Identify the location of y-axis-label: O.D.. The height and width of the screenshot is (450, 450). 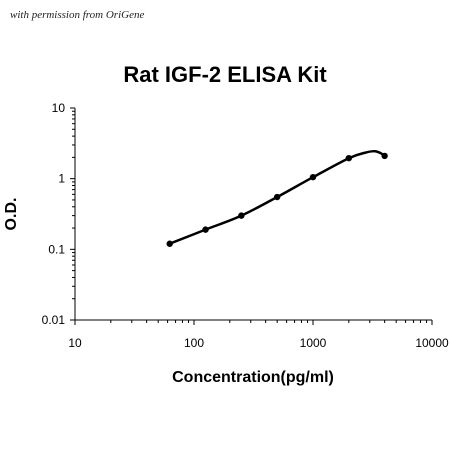
(11, 214).